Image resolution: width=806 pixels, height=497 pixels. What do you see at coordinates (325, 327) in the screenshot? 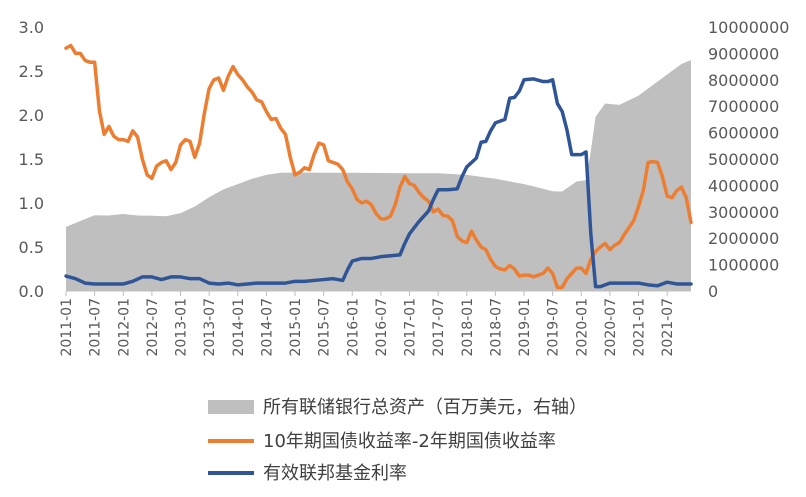
I see `x-tick-label: 2015-07` at bounding box center [325, 327].